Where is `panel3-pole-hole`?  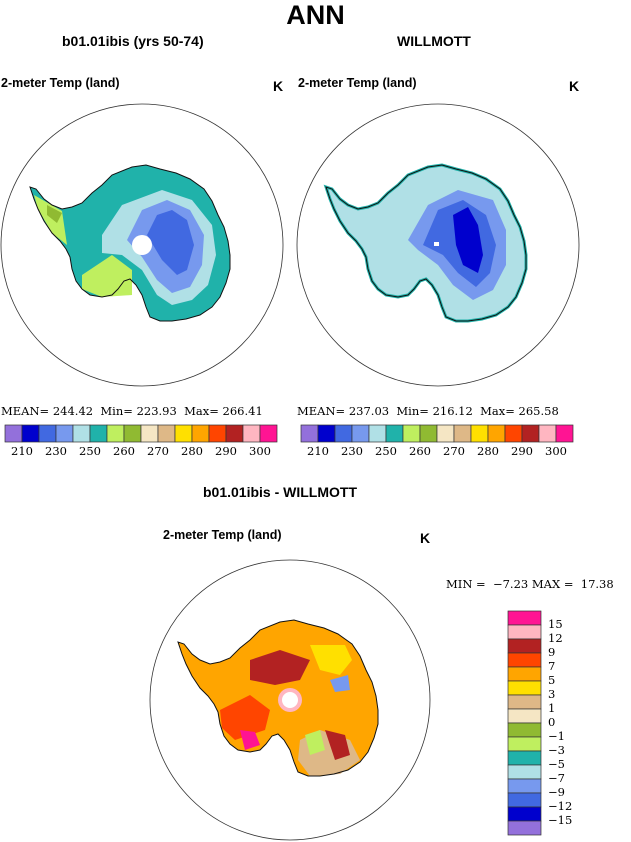
panel3-pole-hole is located at coordinates (290, 700).